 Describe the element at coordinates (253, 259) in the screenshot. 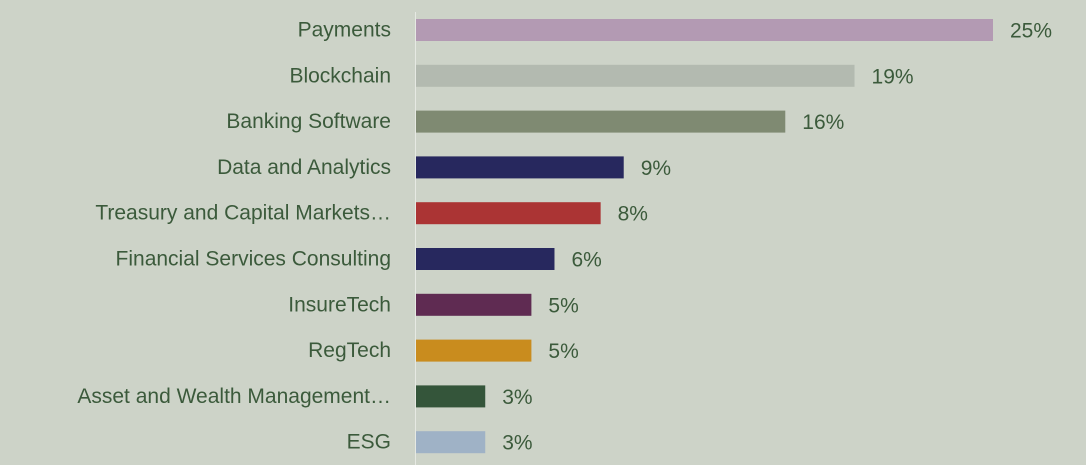

I see `category-label: Financial Services Consulting` at that location.